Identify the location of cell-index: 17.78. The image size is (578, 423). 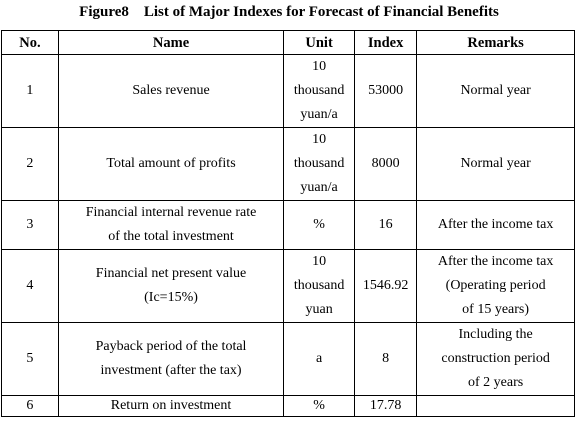
(385, 406).